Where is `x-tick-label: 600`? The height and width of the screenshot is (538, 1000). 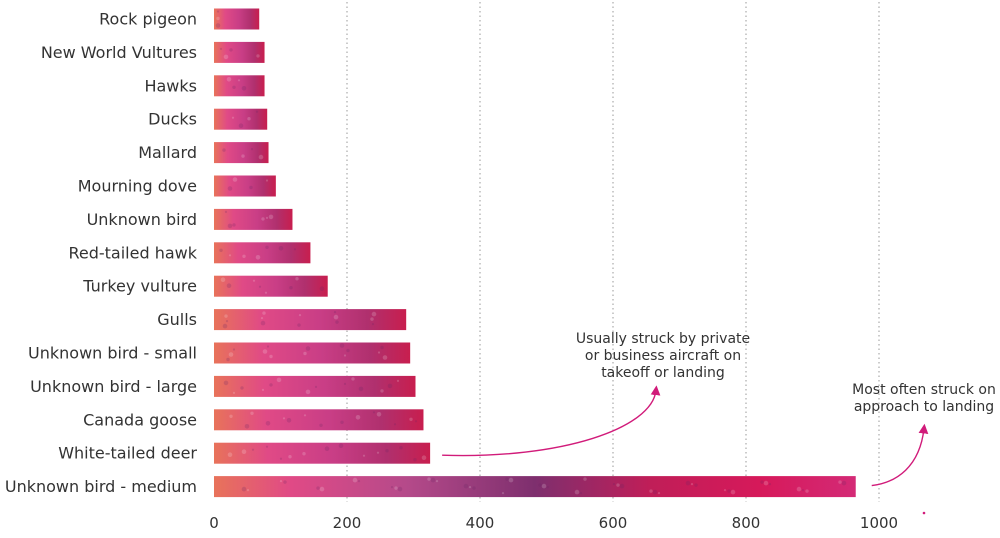 x-tick-label: 600 is located at coordinates (613, 523).